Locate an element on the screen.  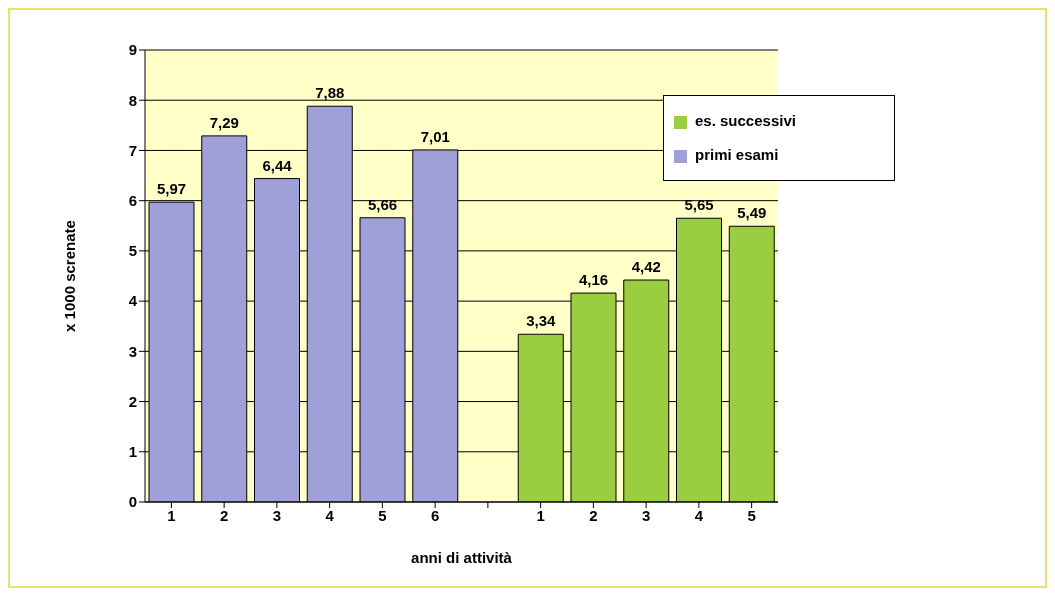
y-tick-label: 4 is located at coordinates (133, 301).